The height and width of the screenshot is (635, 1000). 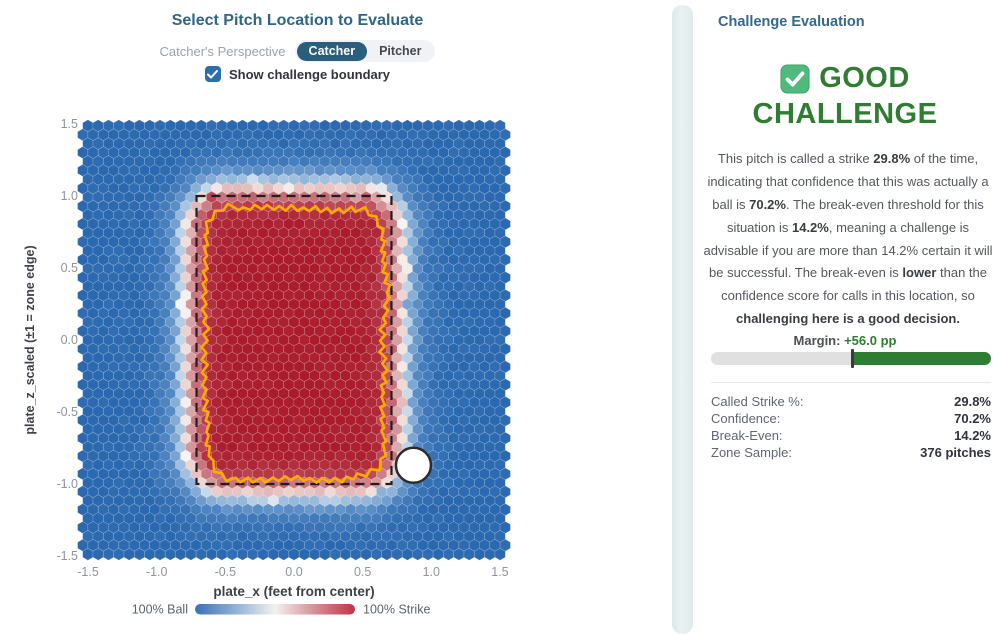 What do you see at coordinates (226, 572) in the screenshot?
I see `x-tick-label: -0.5` at bounding box center [226, 572].